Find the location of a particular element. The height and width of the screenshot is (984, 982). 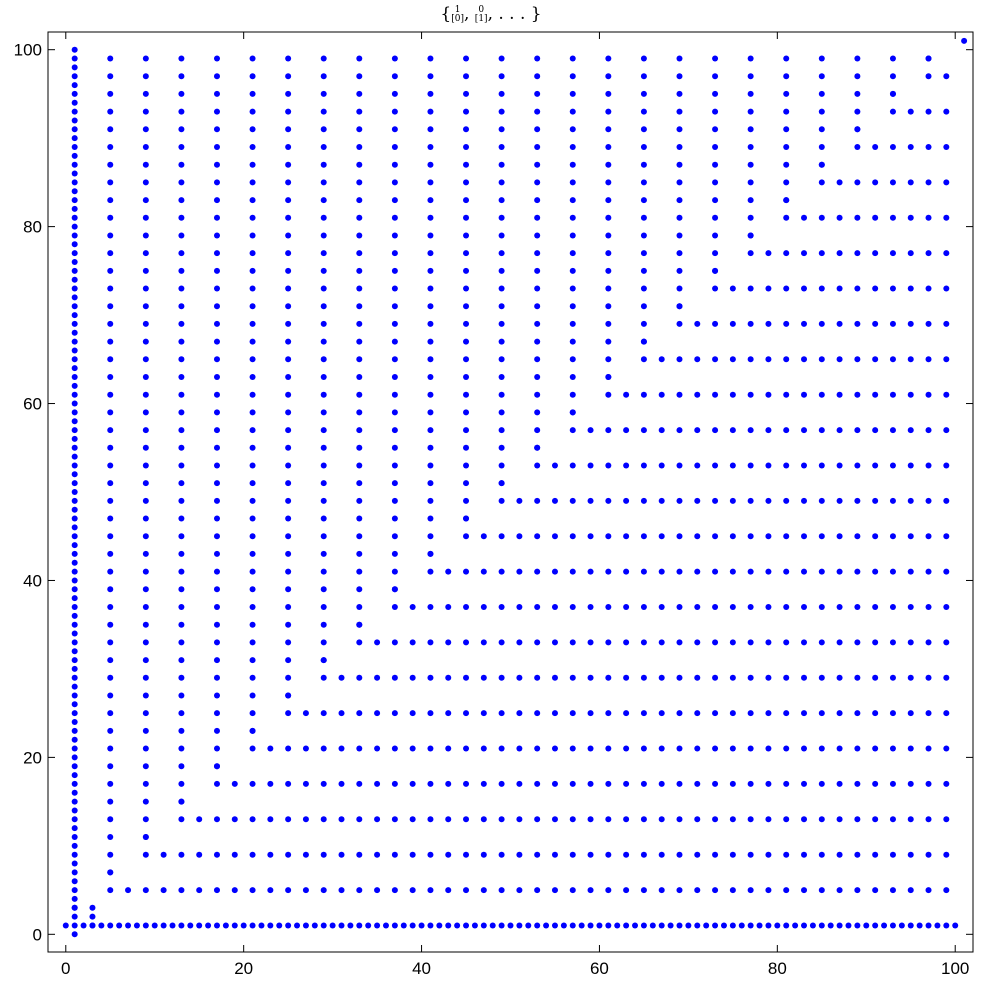

title-matrix-2: [0 1] is located at coordinates (481, 14).